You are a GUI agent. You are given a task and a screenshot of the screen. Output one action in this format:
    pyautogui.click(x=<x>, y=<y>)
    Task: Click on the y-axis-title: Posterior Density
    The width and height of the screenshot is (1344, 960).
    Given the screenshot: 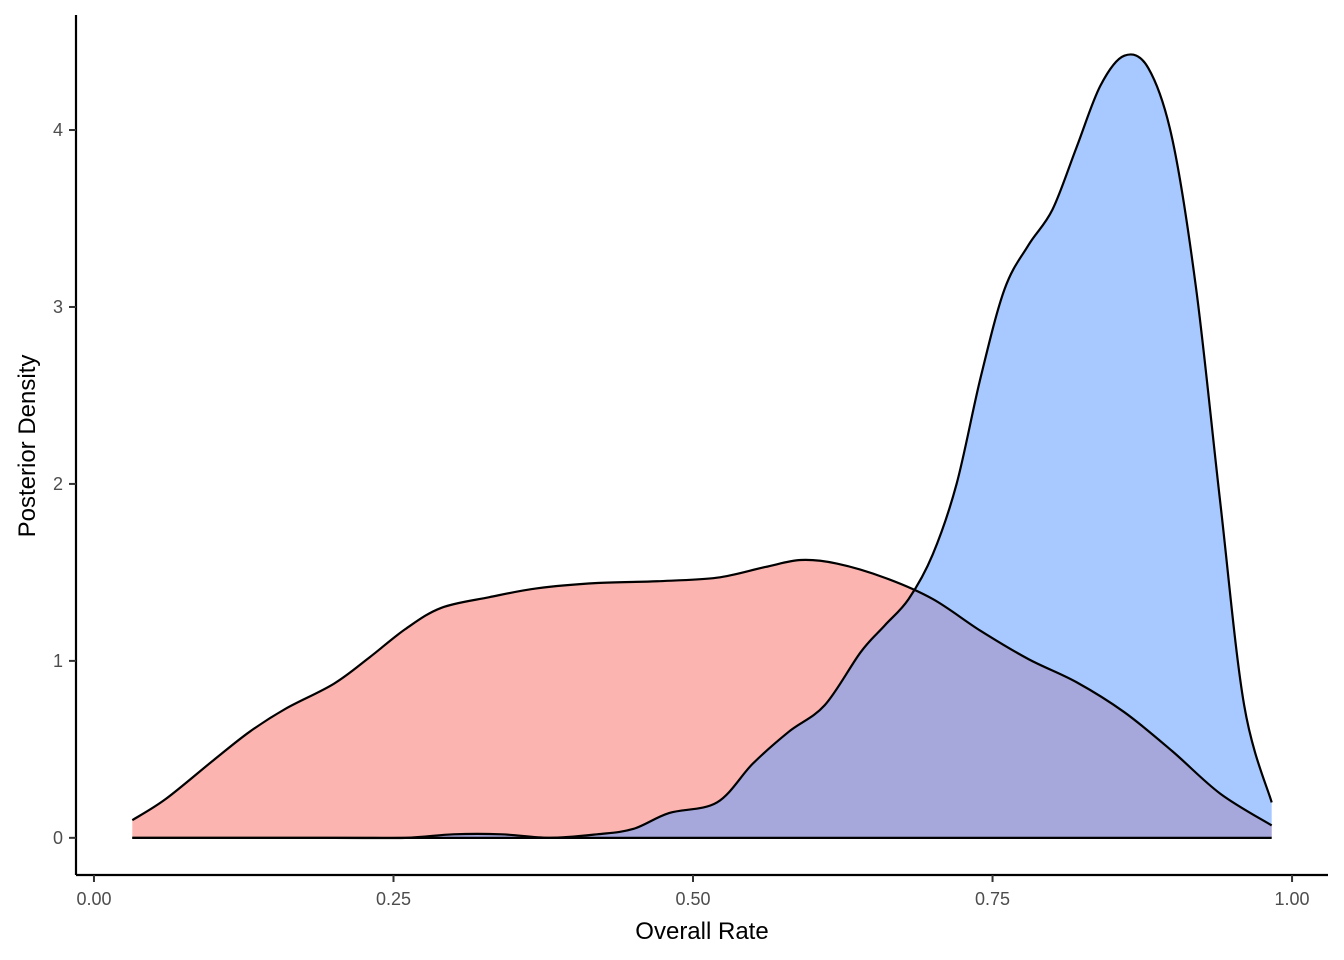 What is the action you would take?
    pyautogui.click(x=27, y=446)
    